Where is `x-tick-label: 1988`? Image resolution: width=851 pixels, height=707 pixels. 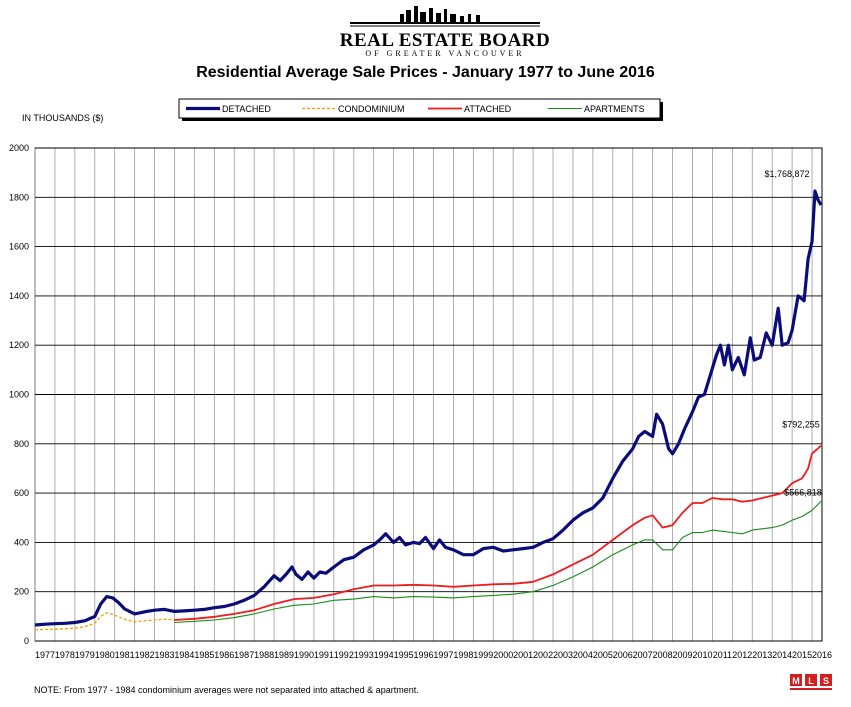
x-tick-label: 1988 is located at coordinates (264, 655).